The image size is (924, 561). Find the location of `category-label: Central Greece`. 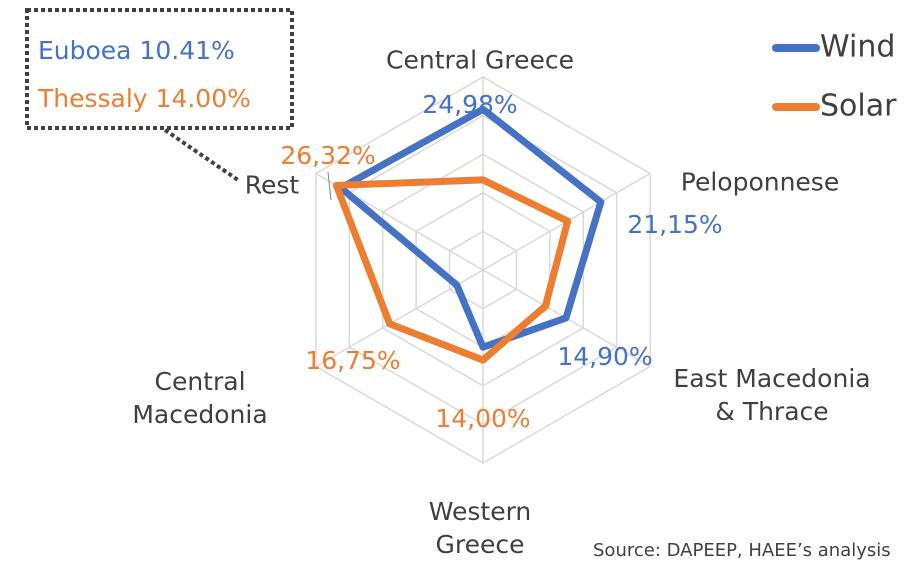

category-label: Central Greece is located at coordinates (480, 60).